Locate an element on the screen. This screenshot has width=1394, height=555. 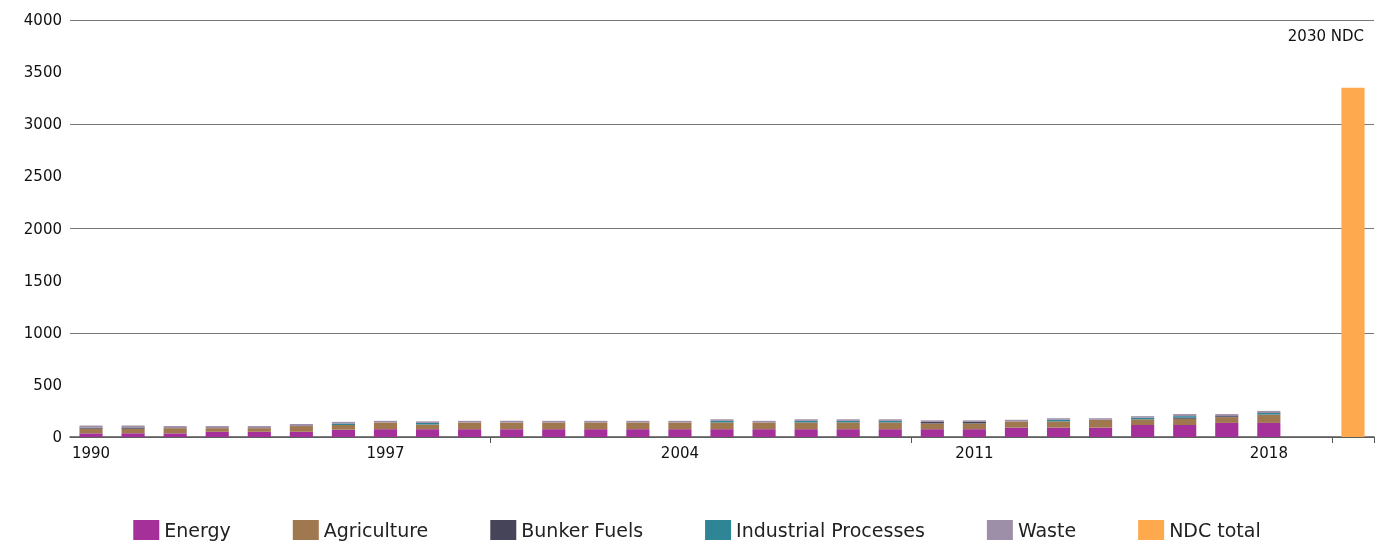
legend-label: Energy is located at coordinates (197, 530).